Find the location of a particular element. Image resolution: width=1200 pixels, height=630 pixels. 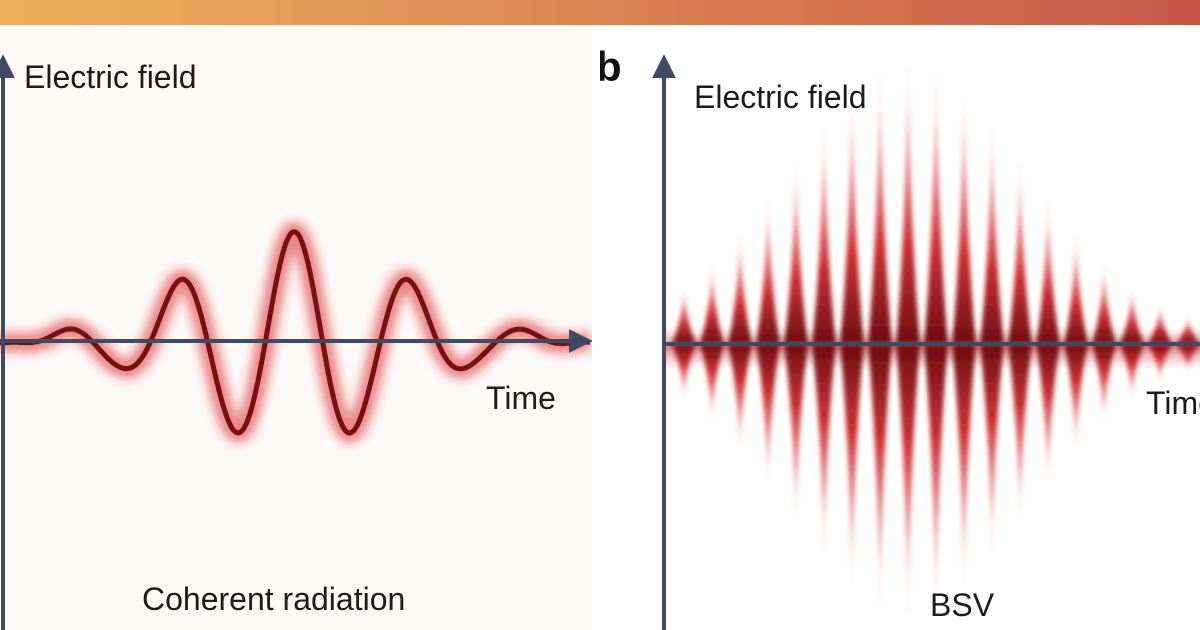

panel-caption: BSV is located at coordinates (962, 605).